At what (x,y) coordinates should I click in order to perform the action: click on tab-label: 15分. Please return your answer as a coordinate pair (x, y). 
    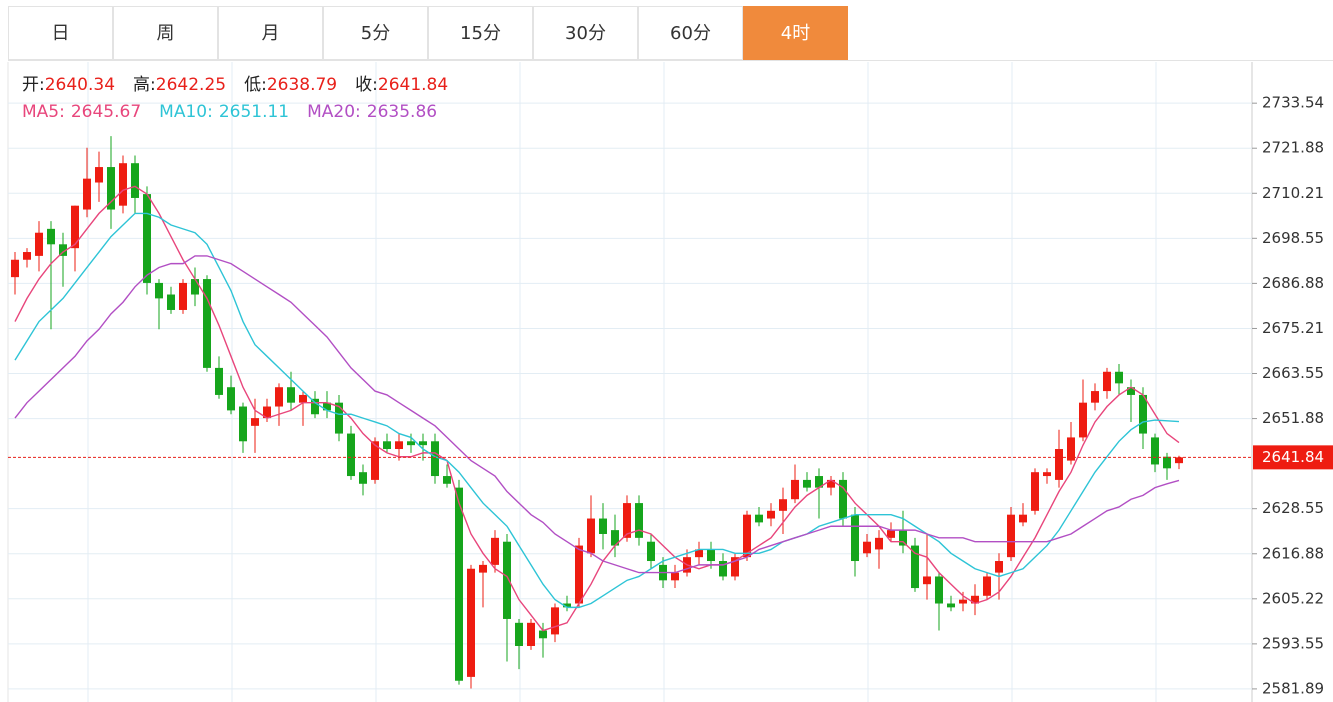
    Looking at the image, I should click on (480, 33).